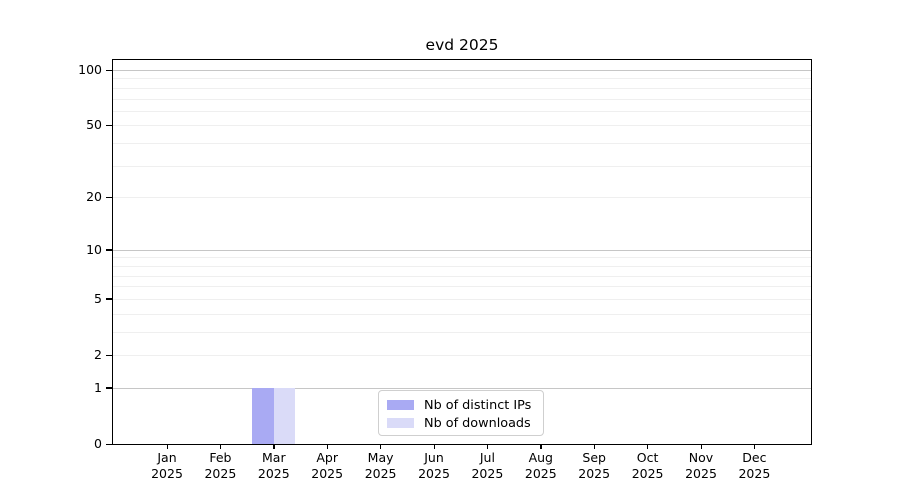  What do you see at coordinates (273, 465) in the screenshot?
I see `x-tick-label: Mar 2025` at bounding box center [273, 465].